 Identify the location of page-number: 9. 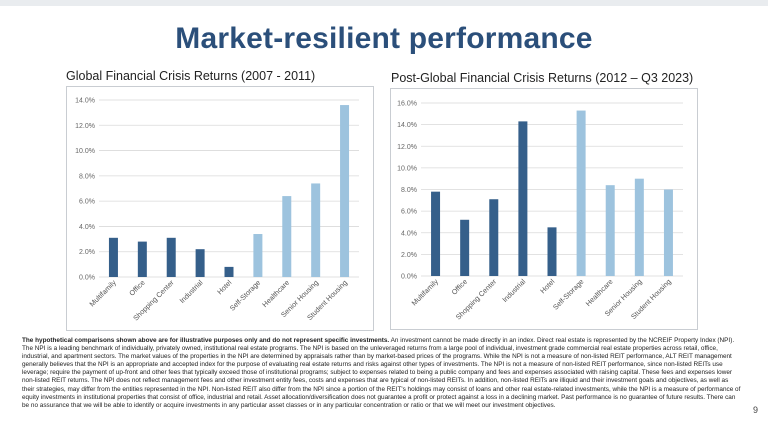
(756, 410).